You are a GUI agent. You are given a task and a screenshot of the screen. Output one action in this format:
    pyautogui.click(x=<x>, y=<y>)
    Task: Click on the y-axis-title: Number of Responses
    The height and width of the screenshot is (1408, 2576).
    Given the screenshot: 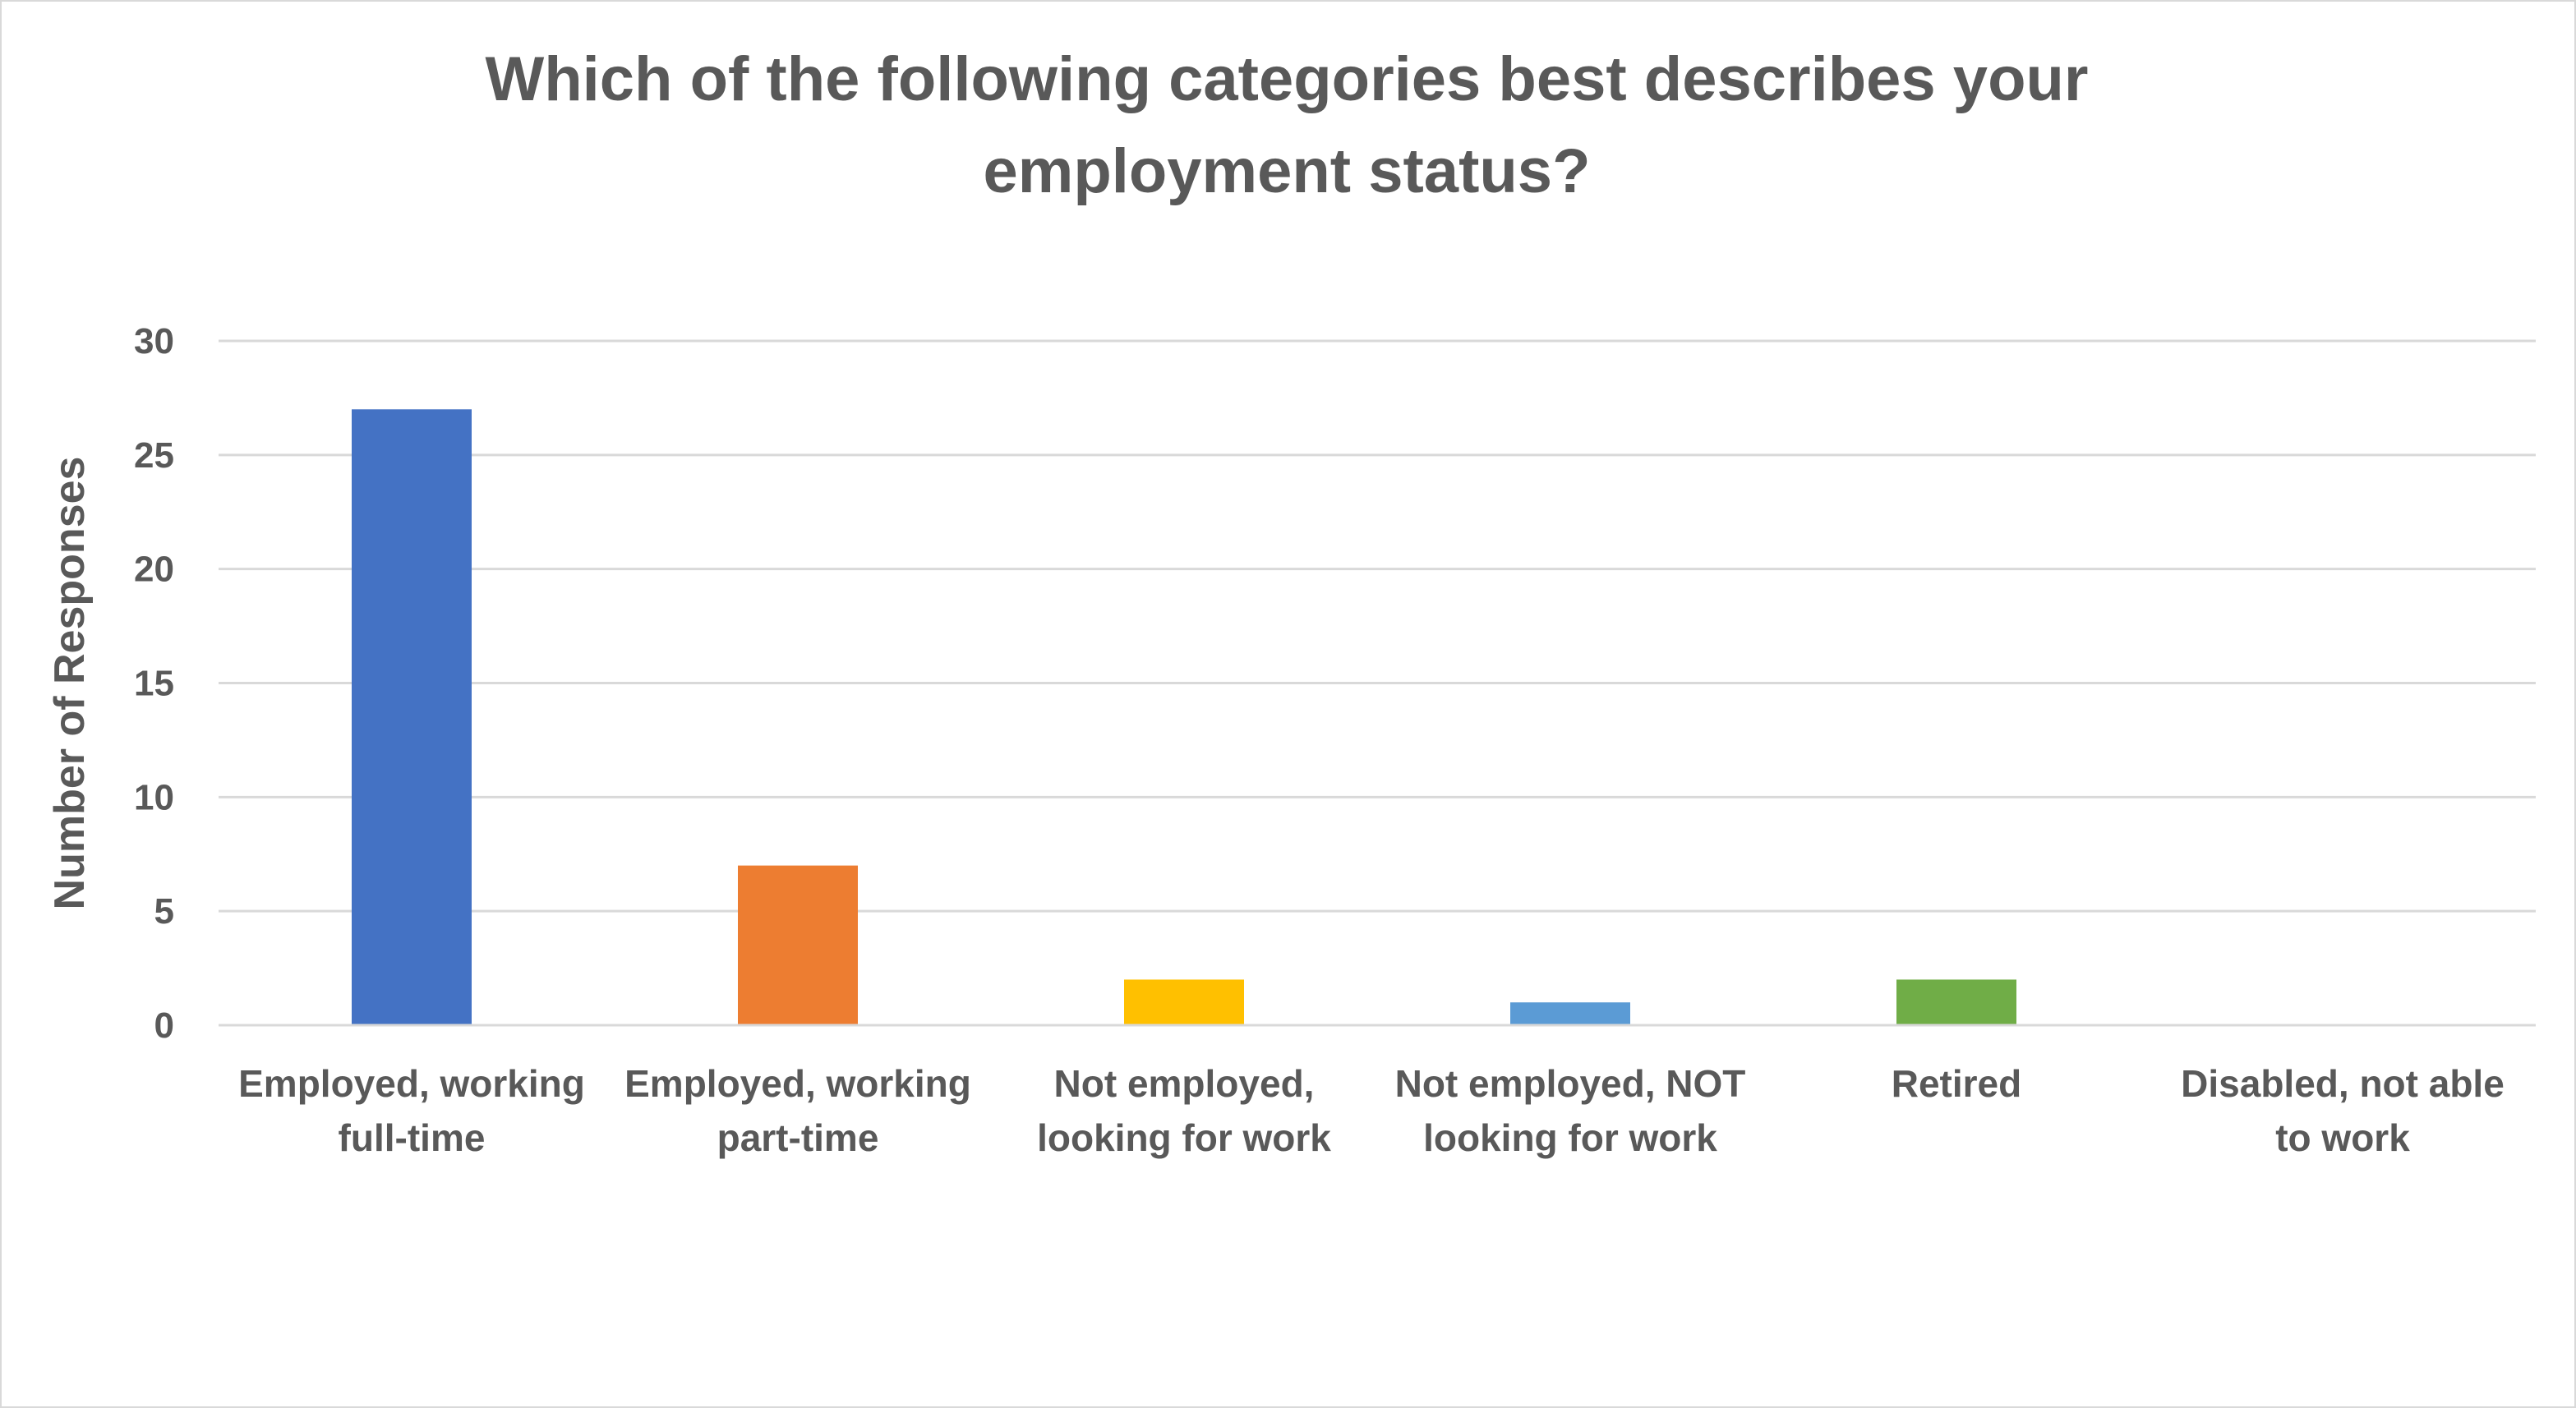 What is the action you would take?
    pyautogui.click(x=70, y=683)
    